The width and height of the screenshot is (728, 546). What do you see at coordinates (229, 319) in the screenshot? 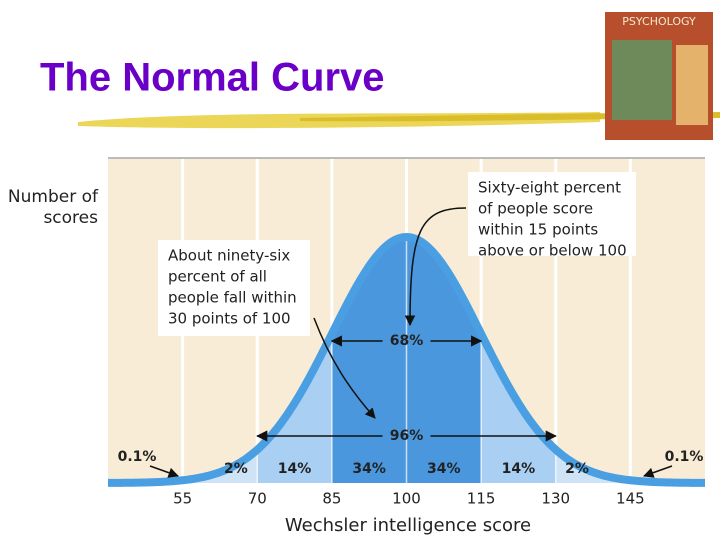
I see `annotation-text: 30 points of 100` at bounding box center [229, 319].